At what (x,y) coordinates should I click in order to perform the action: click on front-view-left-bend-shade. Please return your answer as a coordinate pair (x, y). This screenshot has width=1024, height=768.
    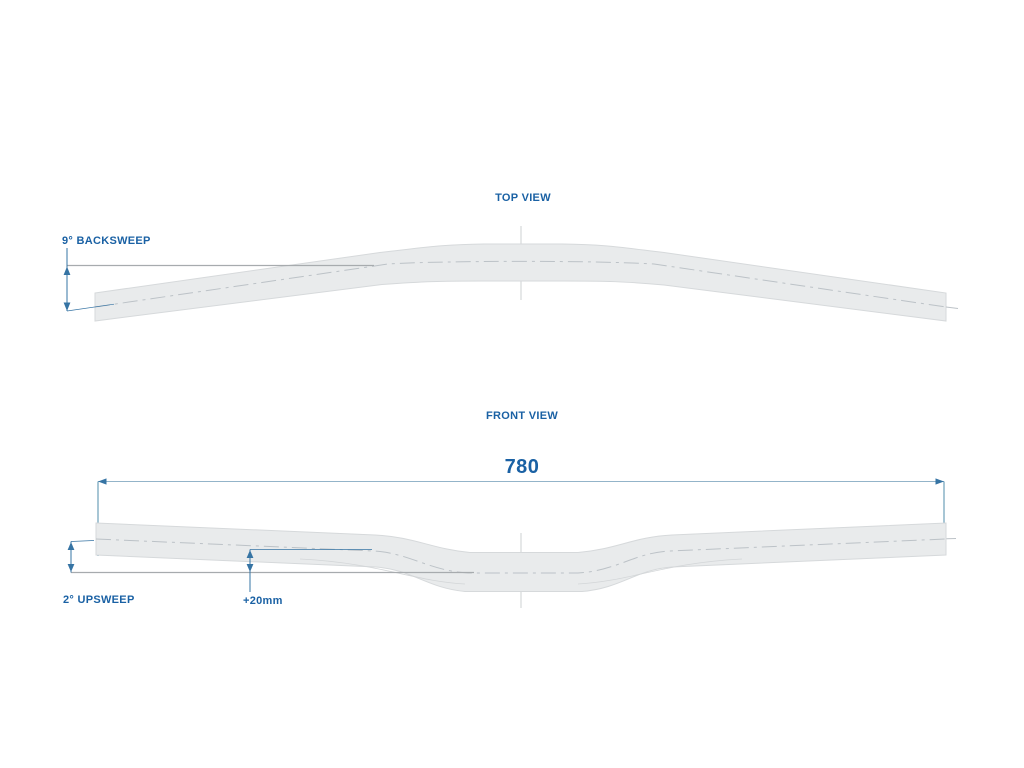
    Looking at the image, I should click on (382, 571).